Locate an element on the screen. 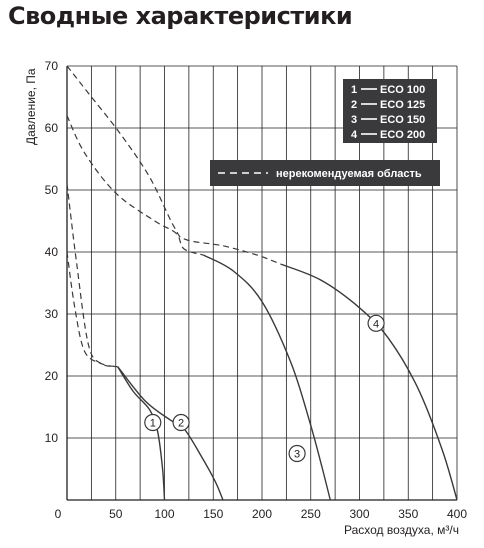 The width and height of the screenshot is (484, 548). not-recommended-key: нерекомендуемая область is located at coordinates (325, 173).